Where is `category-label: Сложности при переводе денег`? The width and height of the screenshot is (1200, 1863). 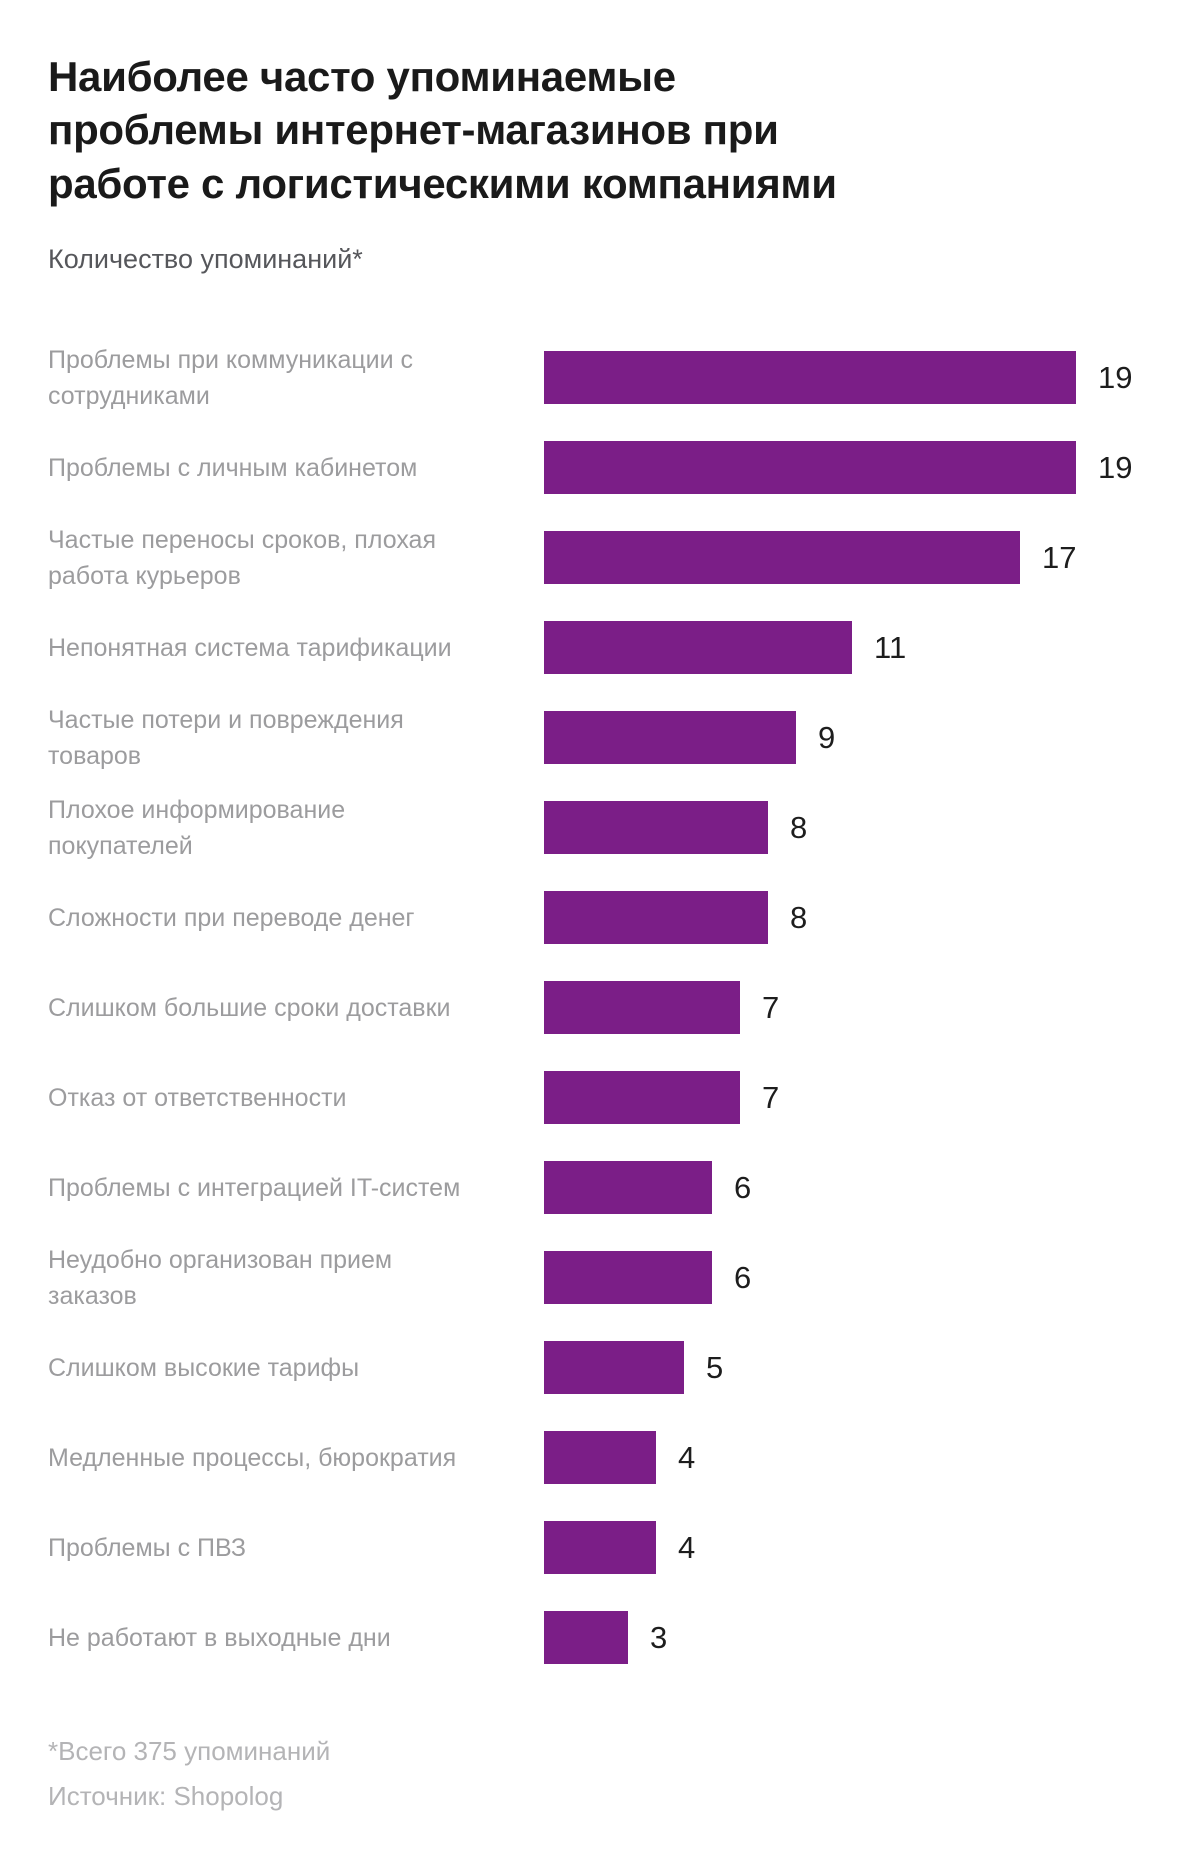
category-label: Сложности при переводе денег is located at coordinates (231, 917).